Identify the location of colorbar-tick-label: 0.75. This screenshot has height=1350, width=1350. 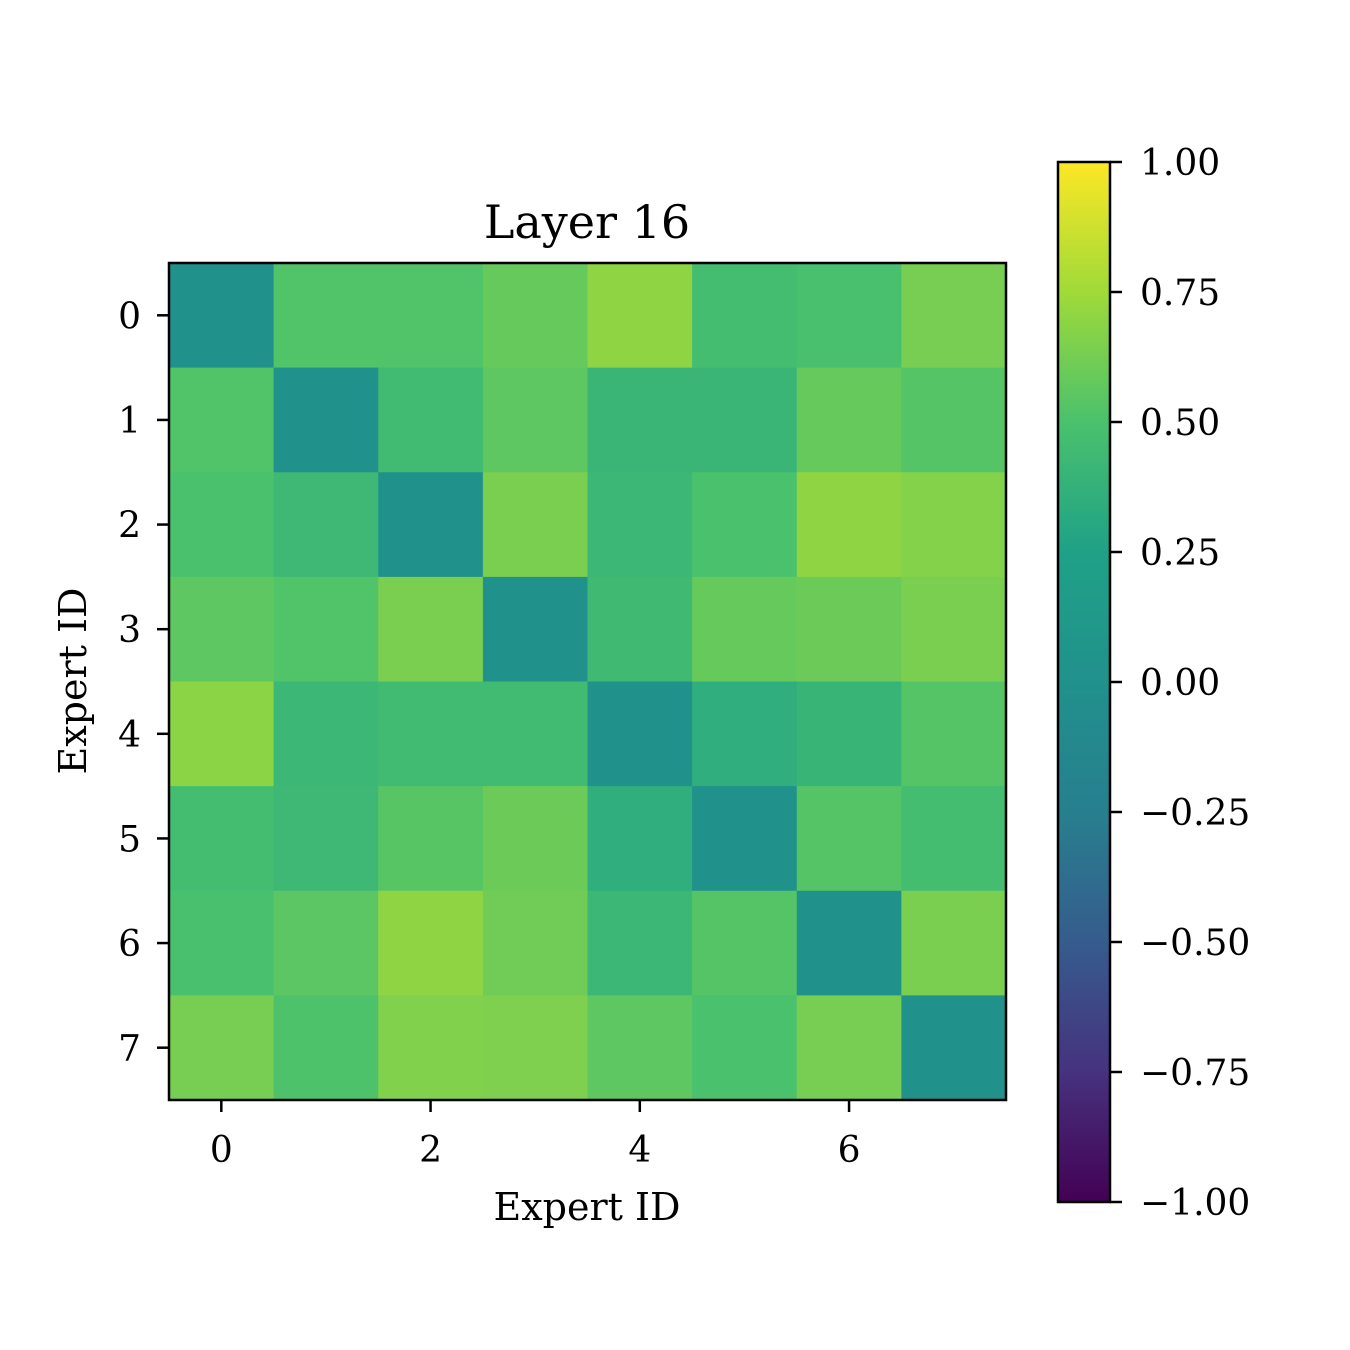
(1180, 293).